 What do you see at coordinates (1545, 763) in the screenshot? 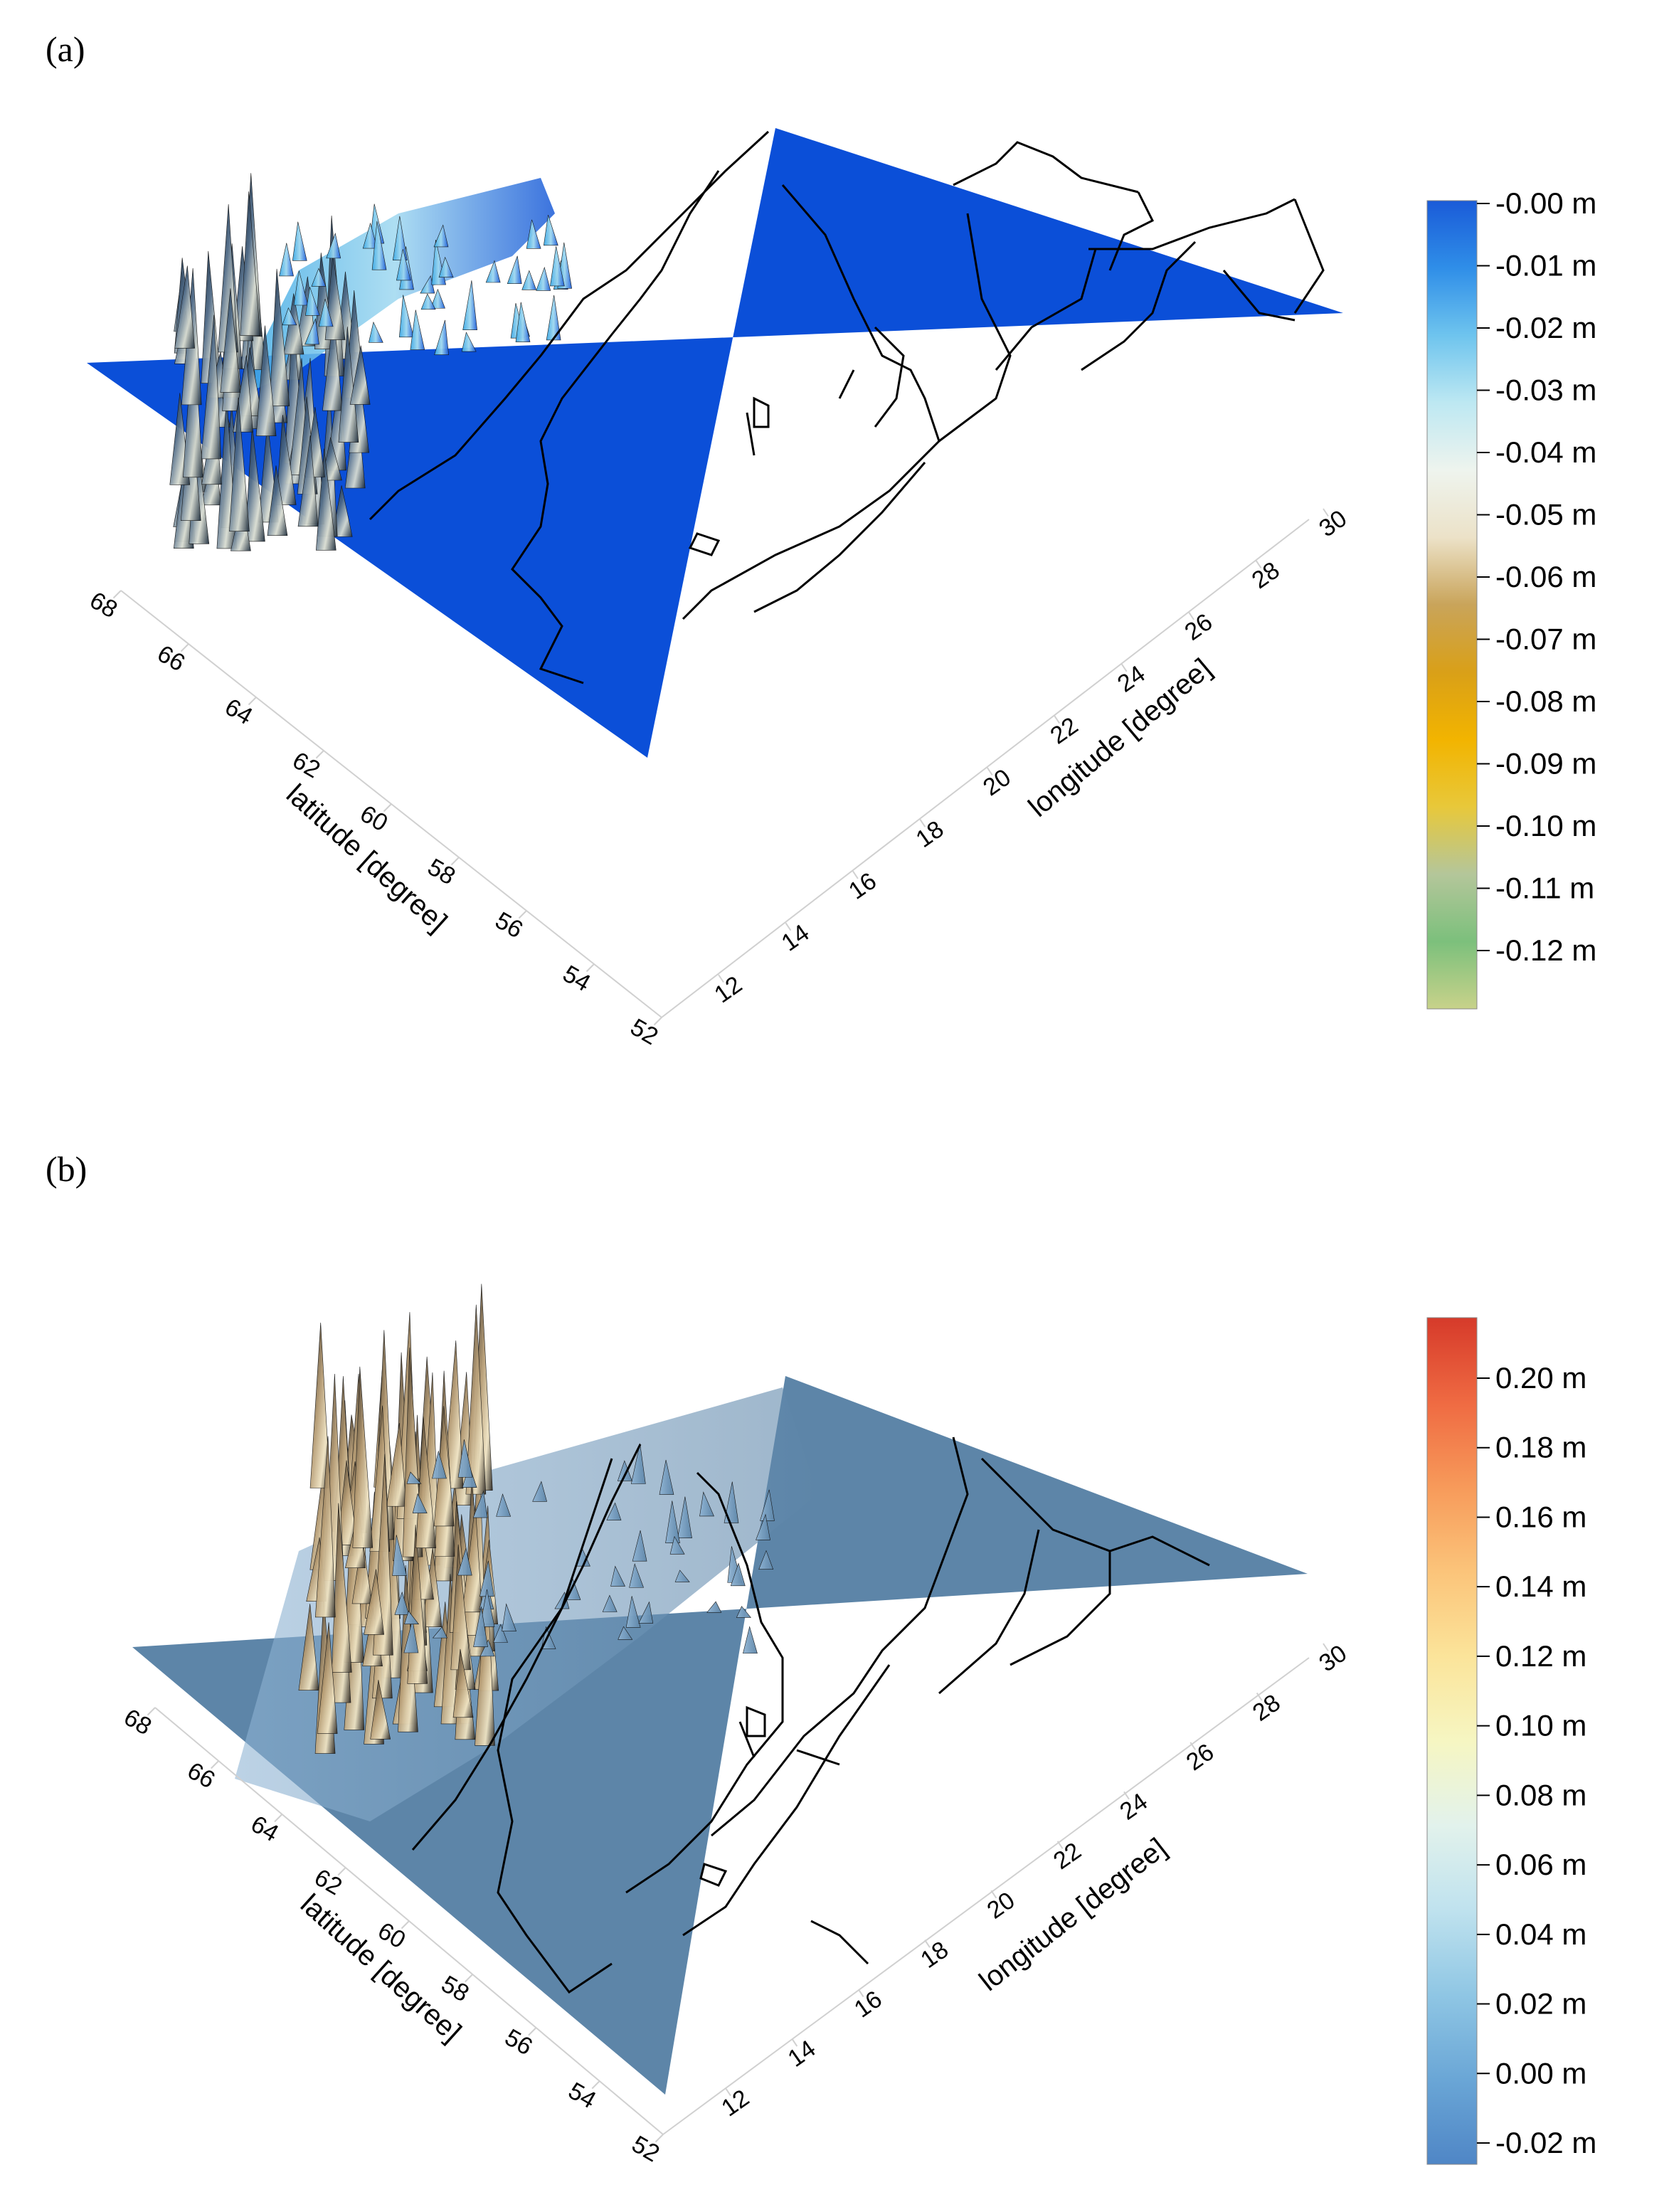
I see `colorbar-label: -0.09 m` at bounding box center [1545, 763].